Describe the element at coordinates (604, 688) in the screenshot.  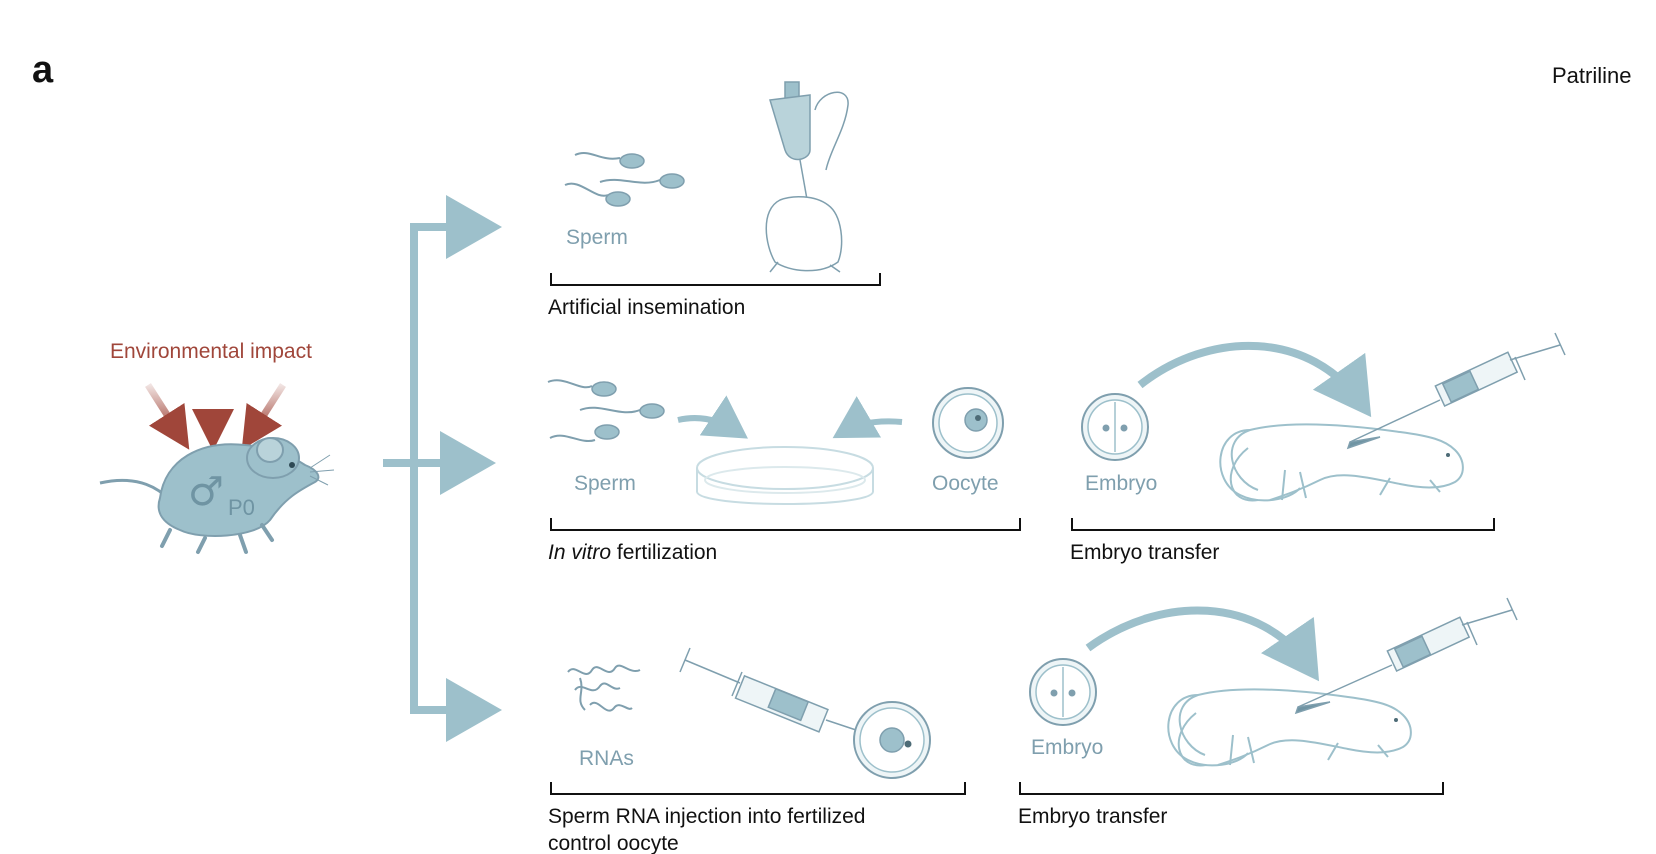
I see `rna-icon` at that location.